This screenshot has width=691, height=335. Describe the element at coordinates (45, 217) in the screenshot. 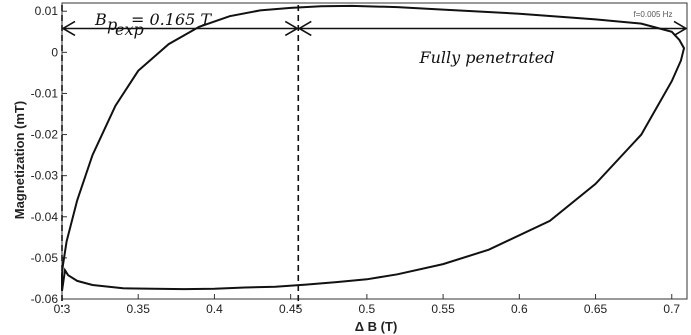

I see `y-tick-label: -0.04` at that location.